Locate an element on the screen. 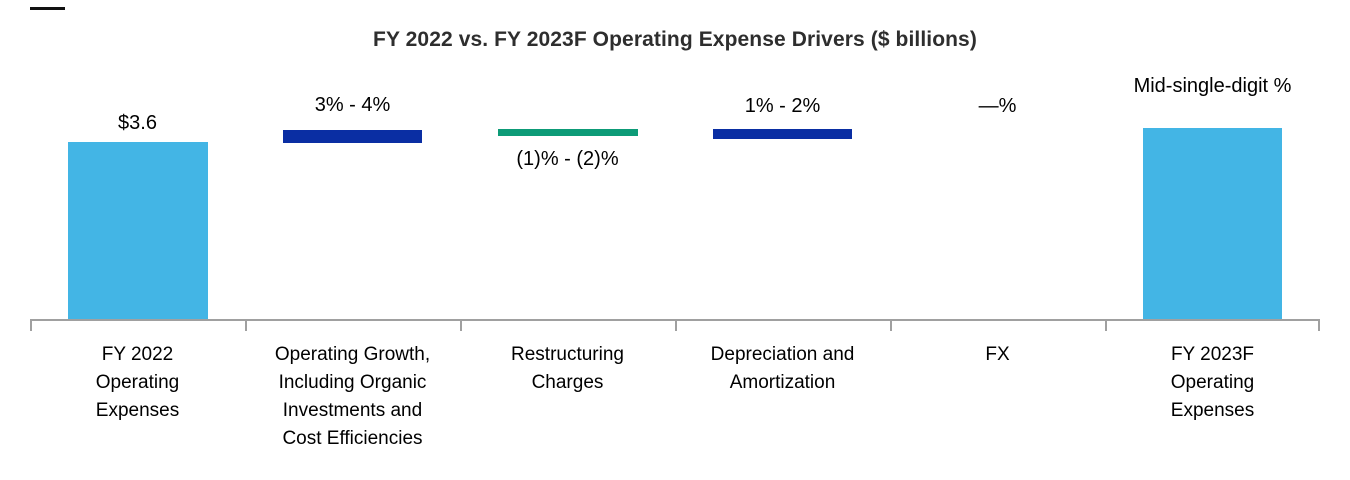 Image resolution: width=1350 pixels, height=480 pixels. value-label-restructuring-charges: (1)% - (2)% is located at coordinates (567, 159).